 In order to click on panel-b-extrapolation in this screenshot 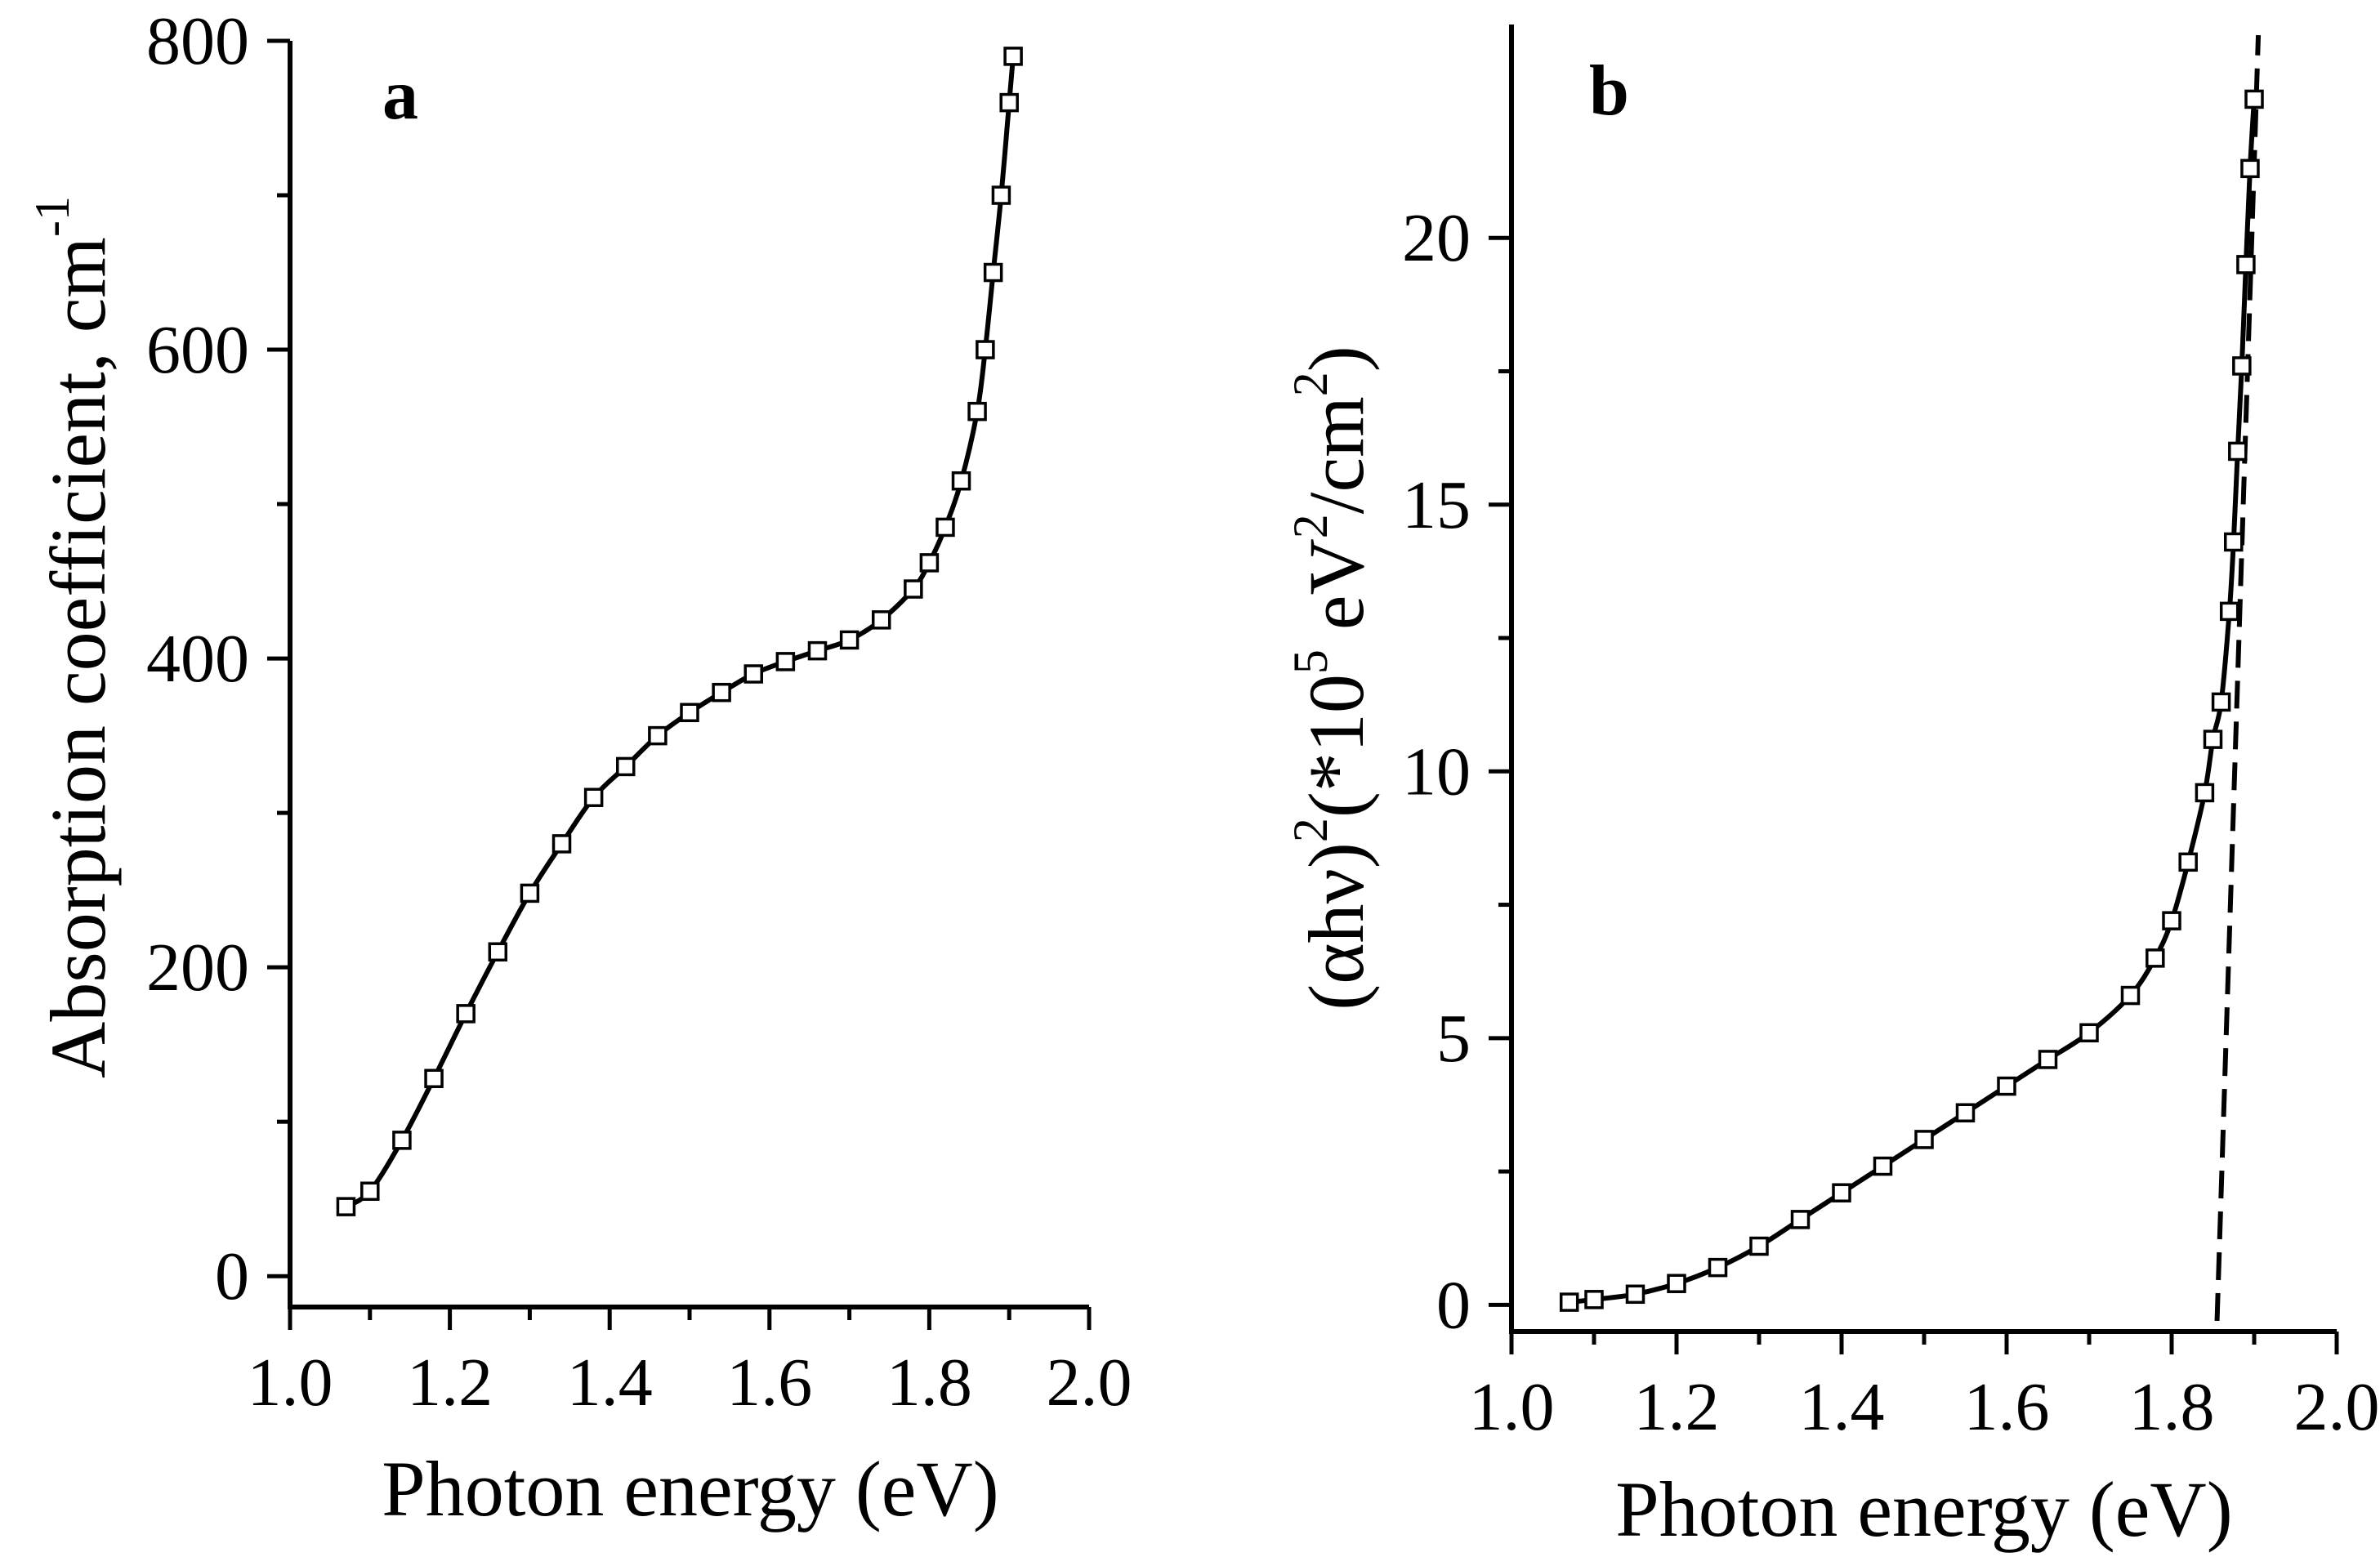, I will do `click(2238, 678)`.